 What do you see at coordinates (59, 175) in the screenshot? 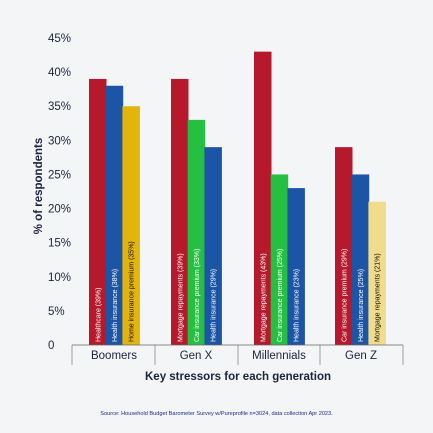
I see `y-tick-label: 25%` at bounding box center [59, 175].